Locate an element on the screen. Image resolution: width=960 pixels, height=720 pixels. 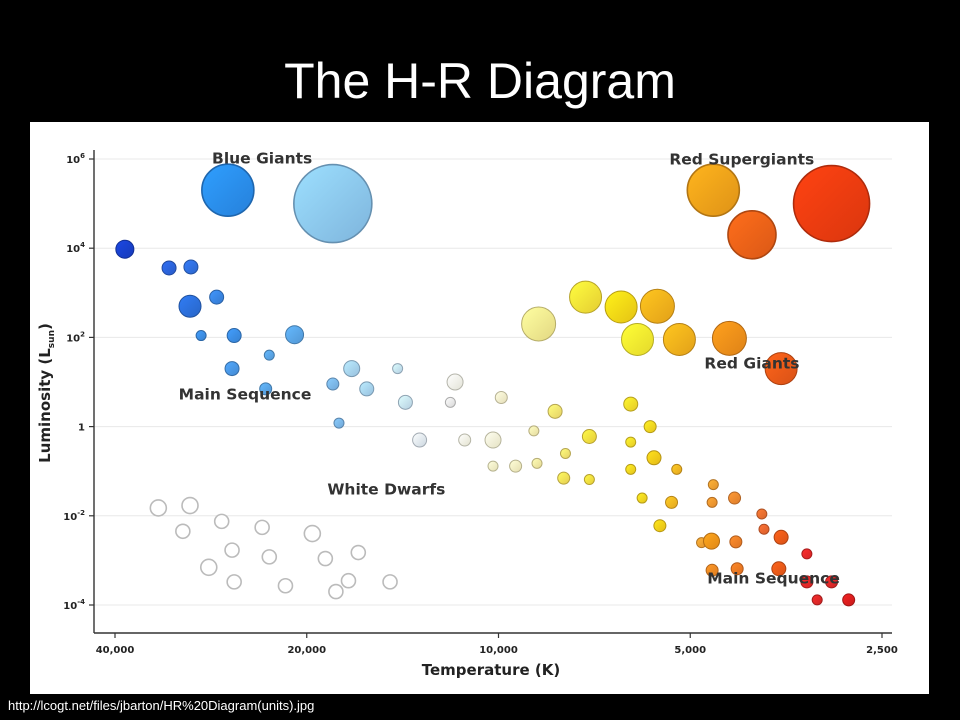
x-tick-label: 5,000 is located at coordinates (690, 650).